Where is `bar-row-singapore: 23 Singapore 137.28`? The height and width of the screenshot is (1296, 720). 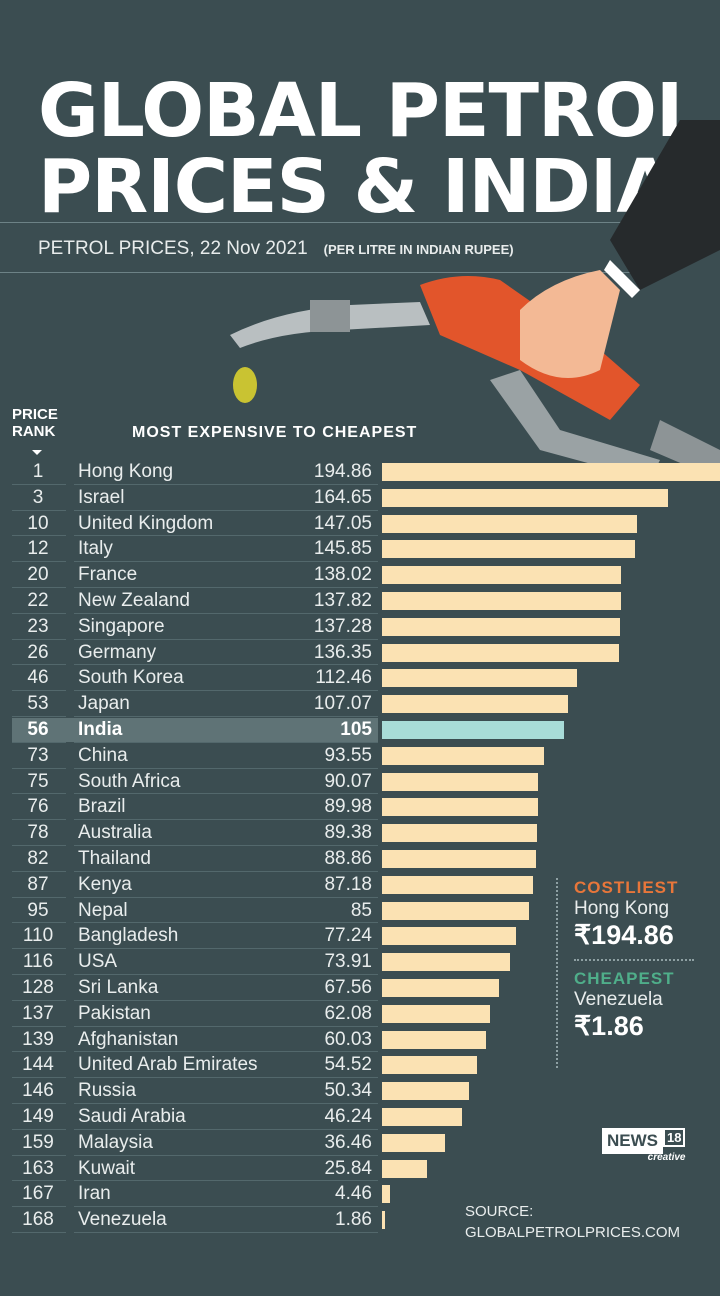 bar-row-singapore: 23 Singapore 137.28 is located at coordinates (360, 627).